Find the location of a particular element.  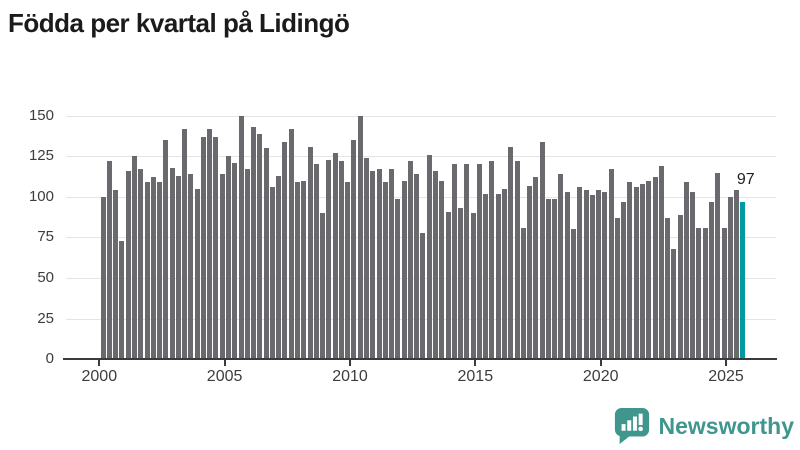

bar-2023Q2 is located at coordinates (686, 270).